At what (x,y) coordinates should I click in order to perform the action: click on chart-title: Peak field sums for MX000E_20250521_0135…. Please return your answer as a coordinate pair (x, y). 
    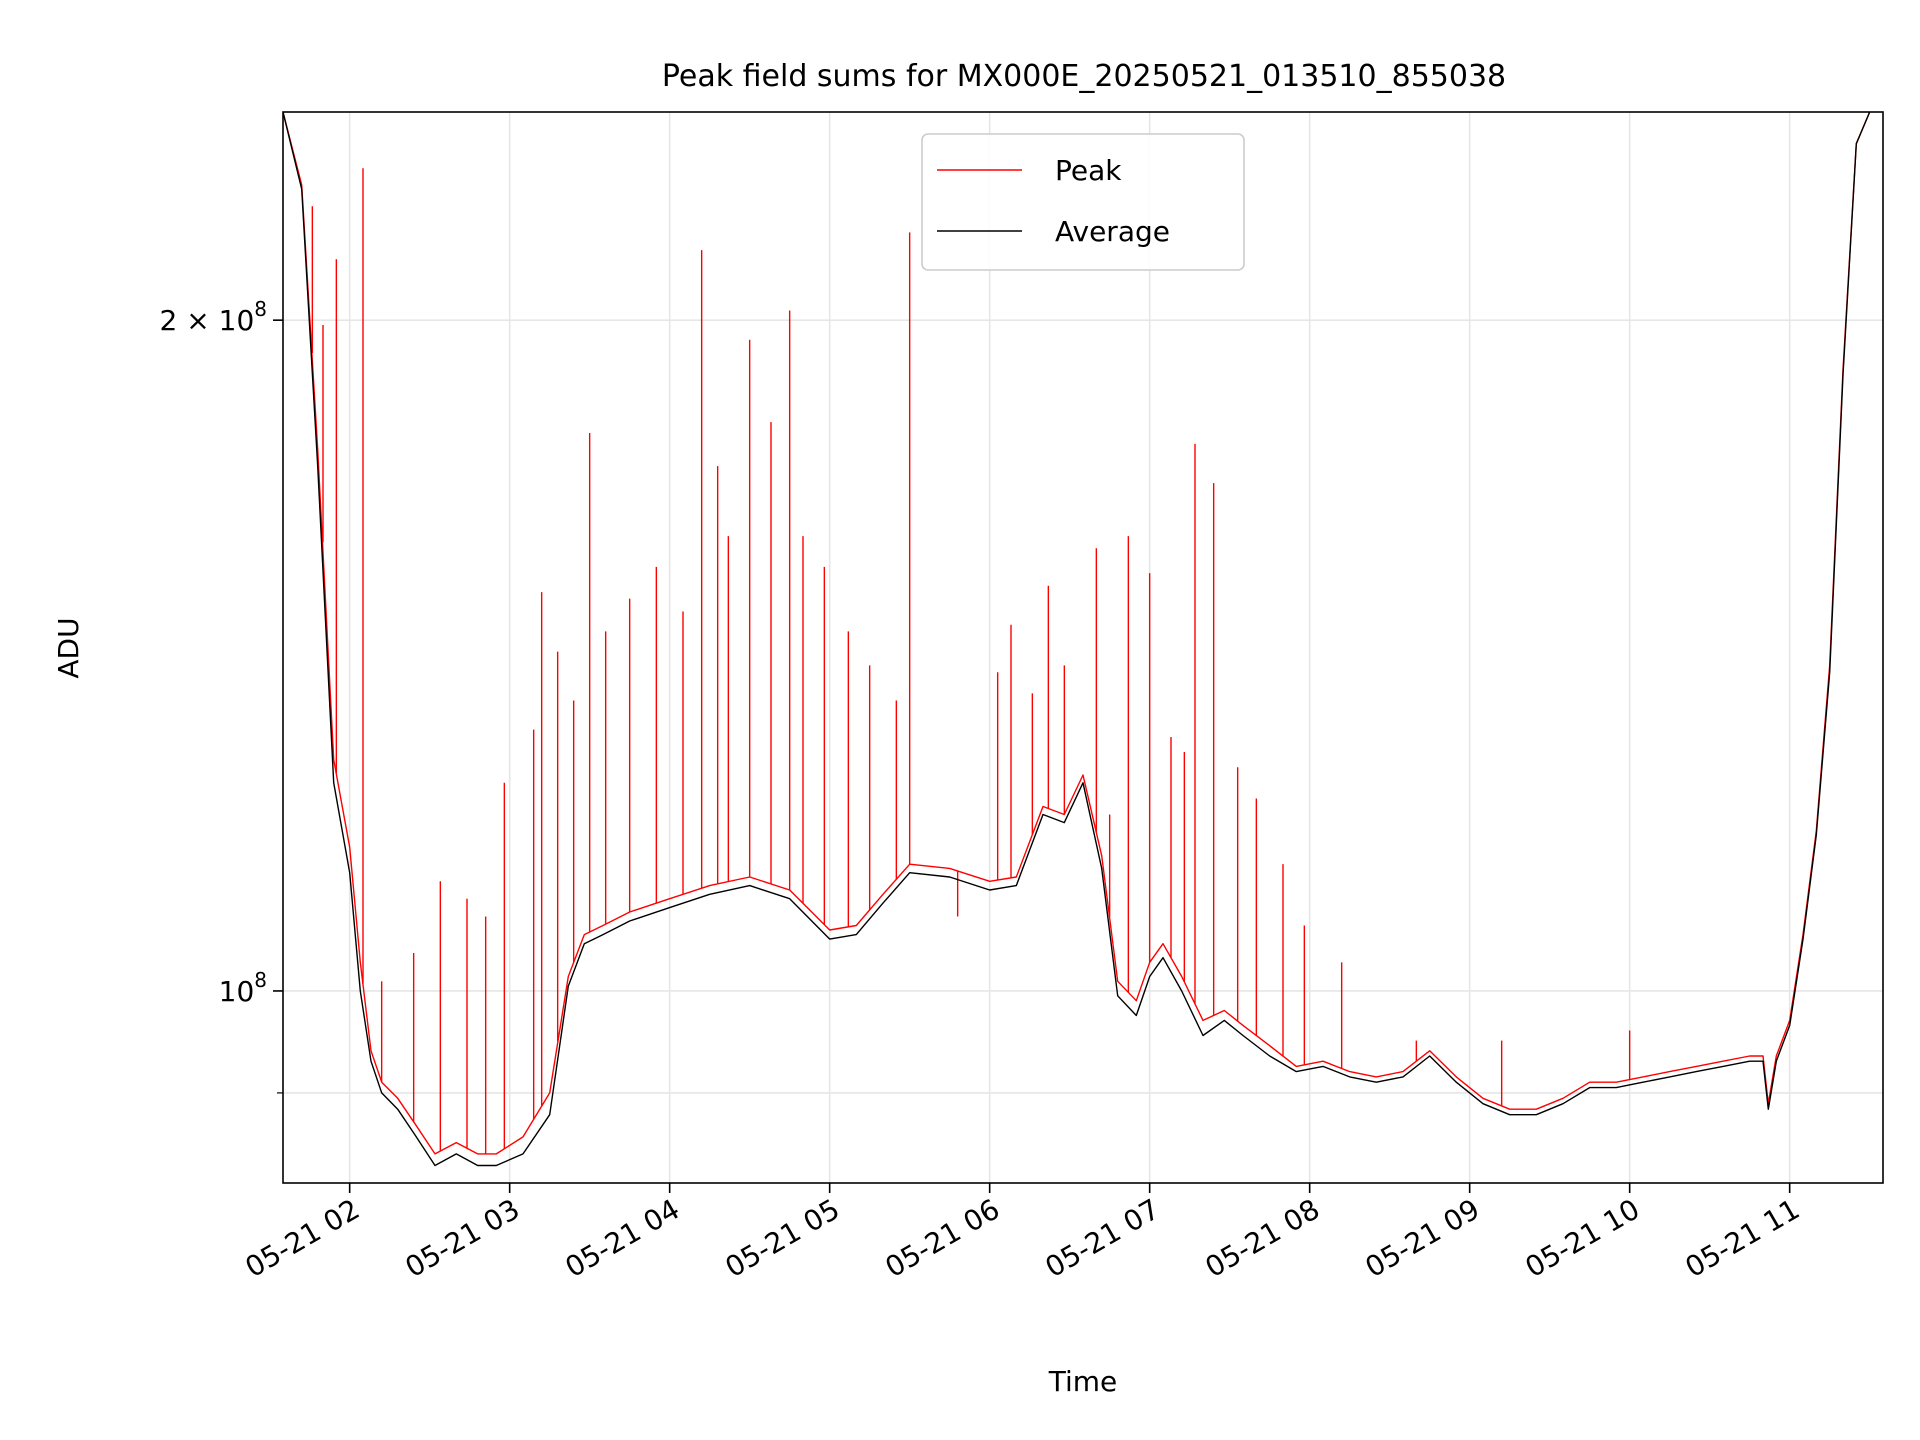
    Looking at the image, I should click on (1084, 76).